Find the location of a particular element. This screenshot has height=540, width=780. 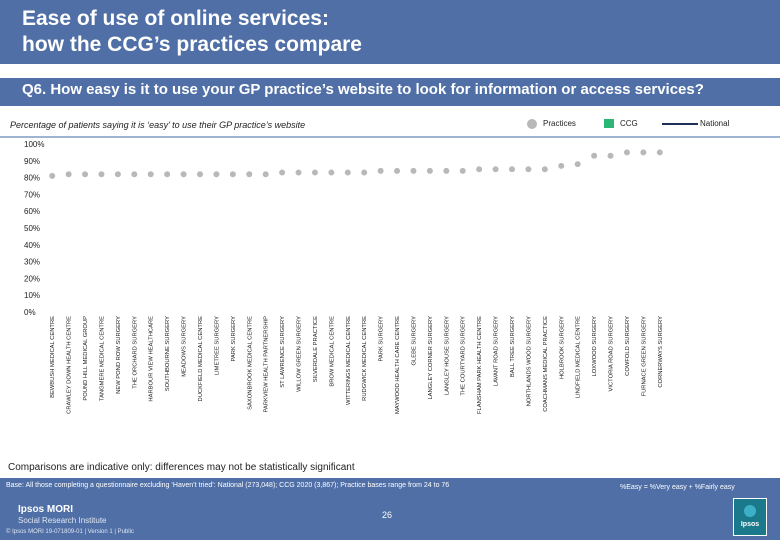

x-category-label: MAYWOOD HEALTH CARE CENTRE is located at coordinates (398, 365).